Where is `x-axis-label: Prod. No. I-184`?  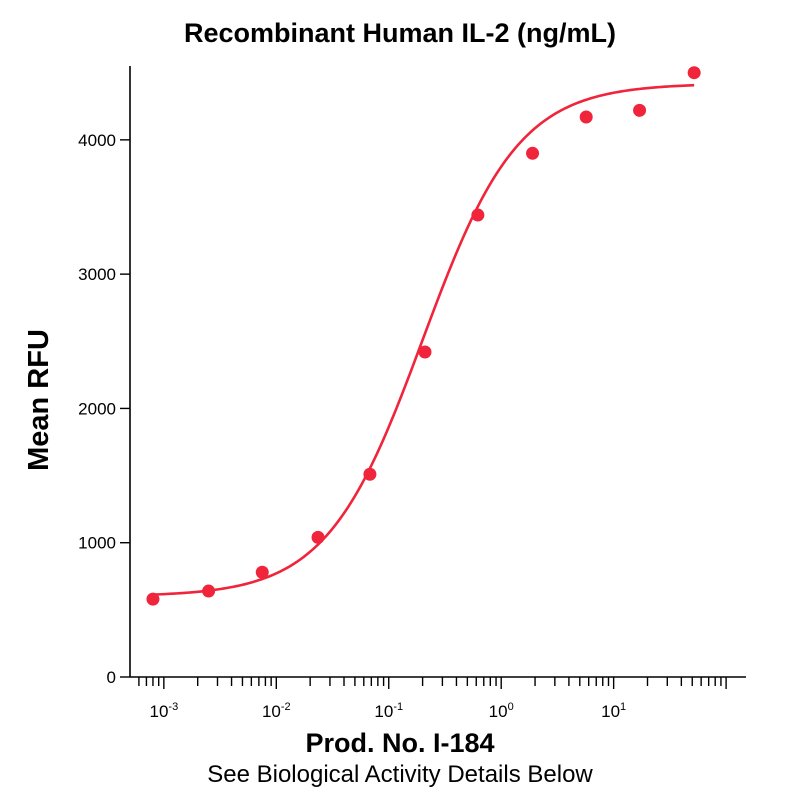
x-axis-label: Prod. No. I-184 is located at coordinates (399, 743).